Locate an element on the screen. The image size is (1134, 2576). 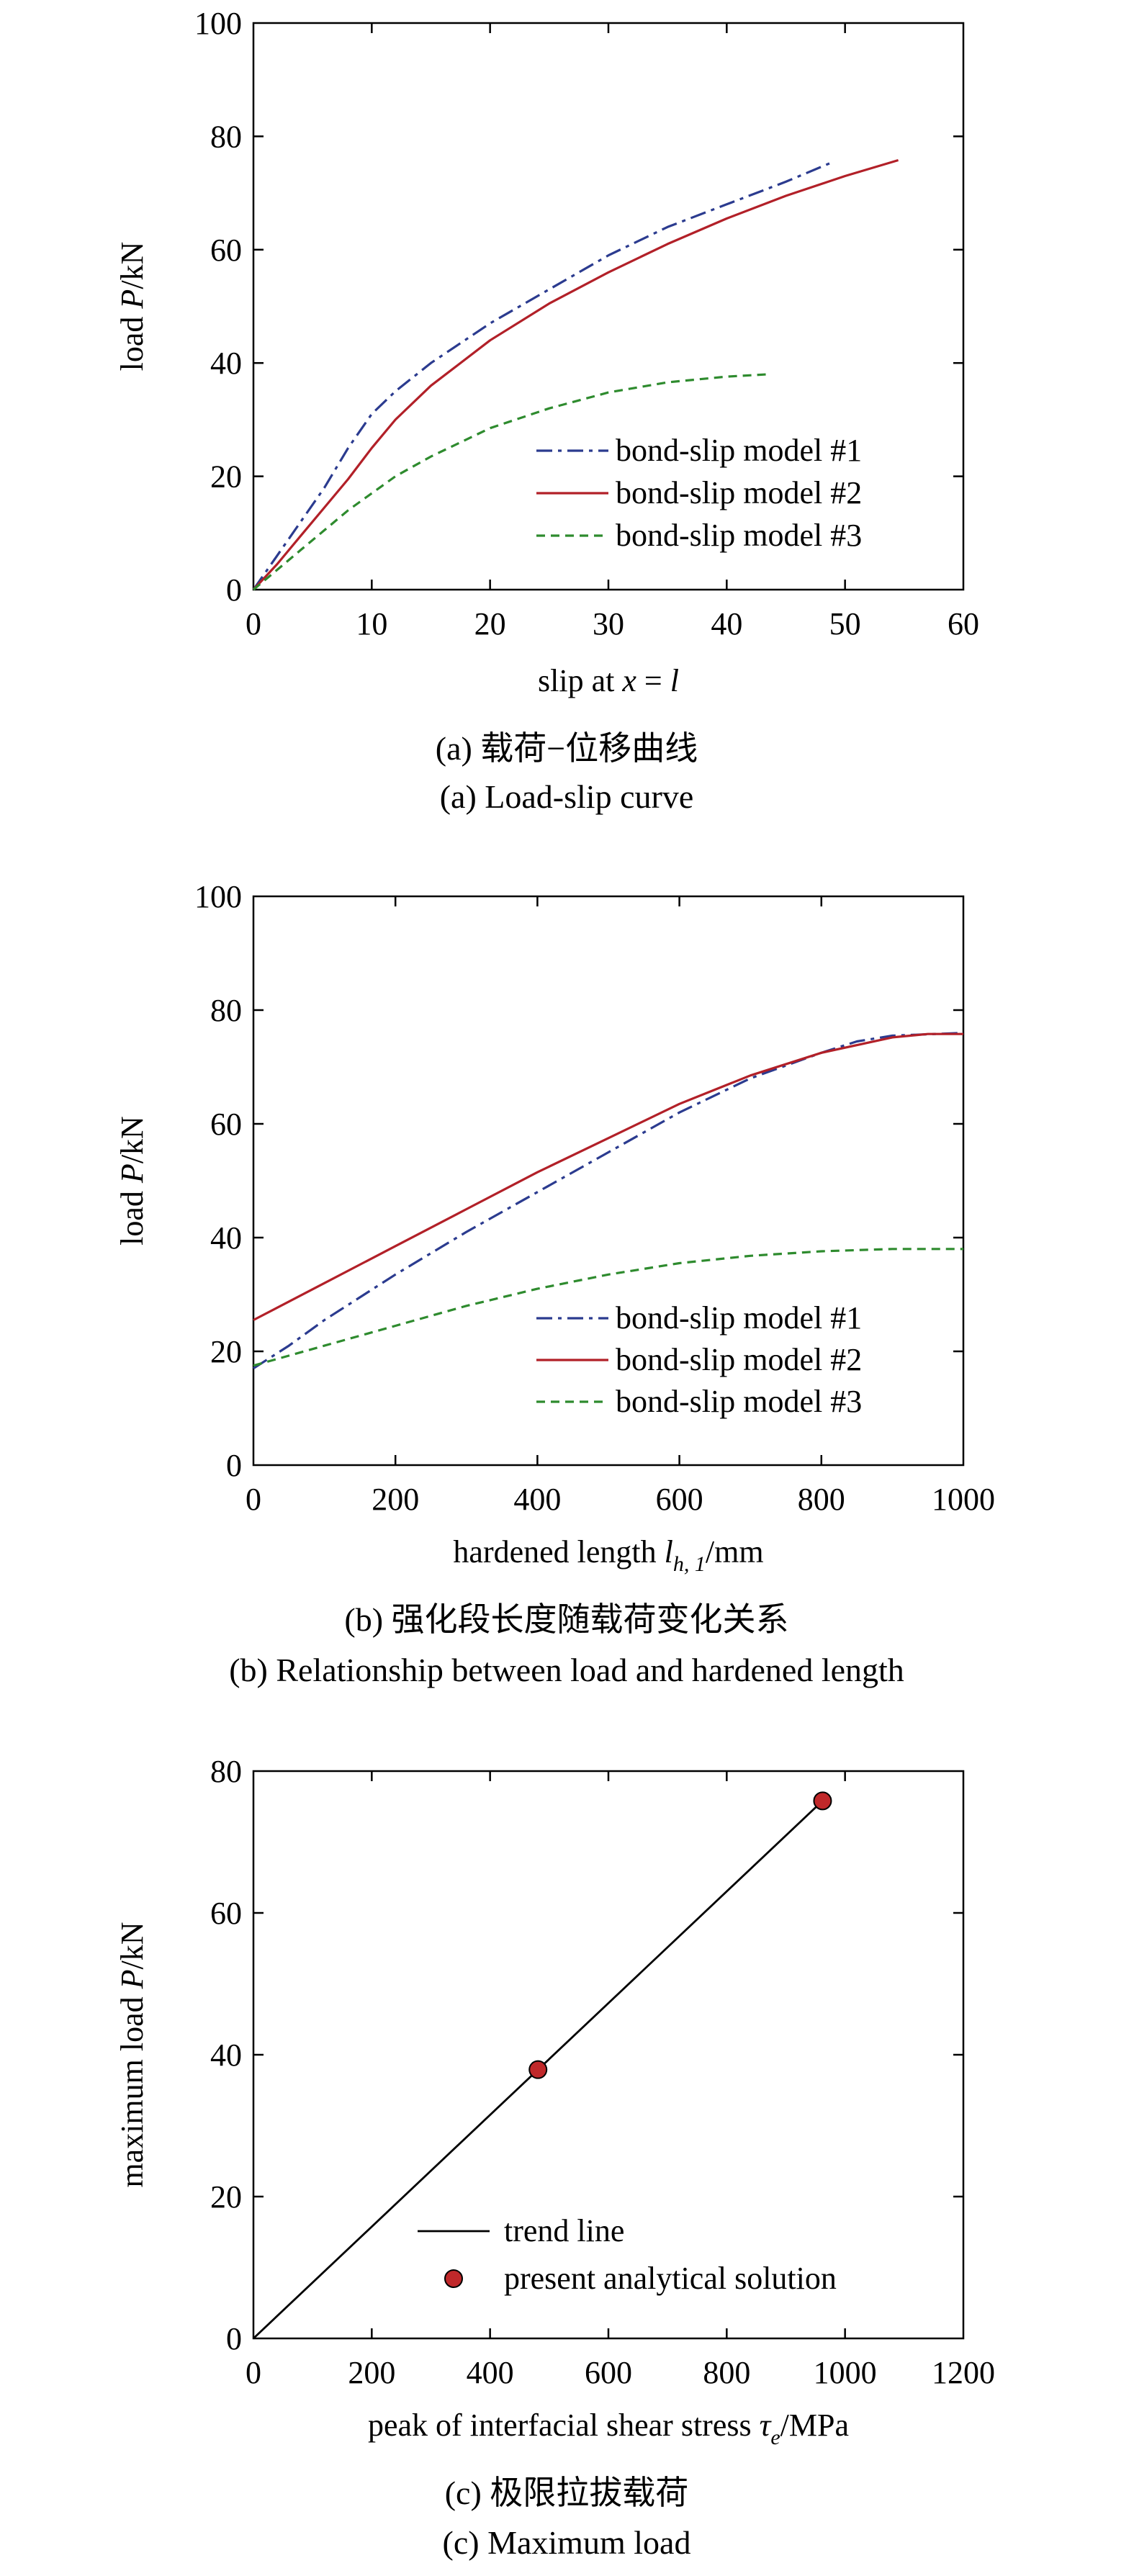
x-tick-label: 50 is located at coordinates (845, 623).